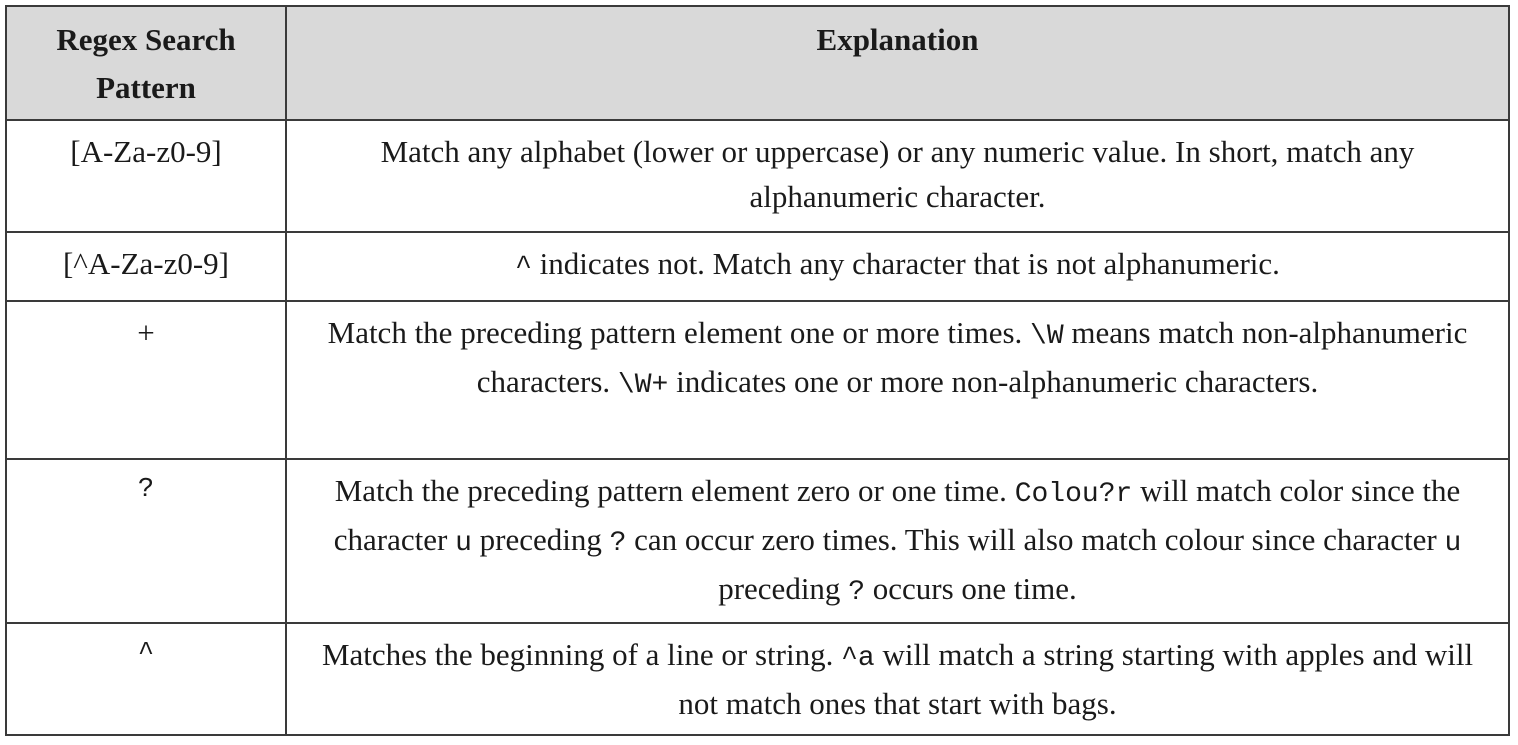 This screenshot has width=1518, height=745. Describe the element at coordinates (146, 541) in the screenshot. I see `pattern-cell: ?` at that location.